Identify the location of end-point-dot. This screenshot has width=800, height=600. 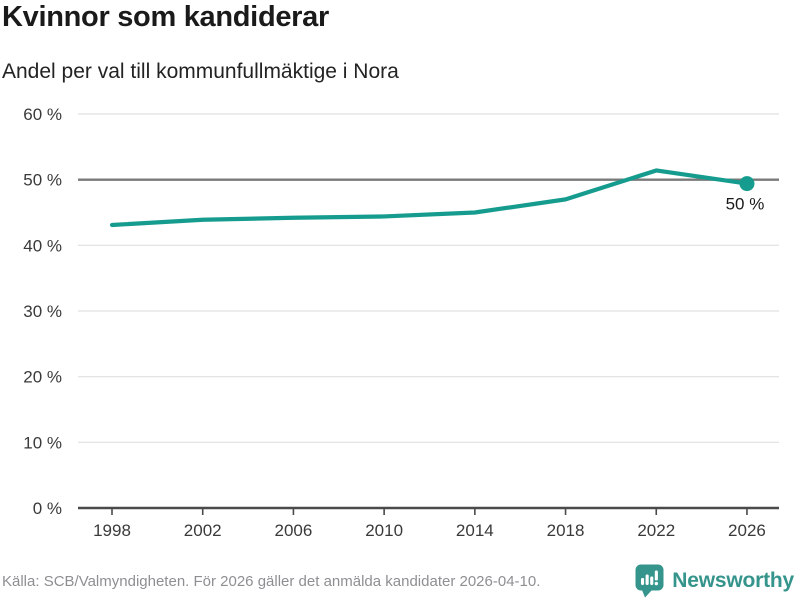
(747, 184).